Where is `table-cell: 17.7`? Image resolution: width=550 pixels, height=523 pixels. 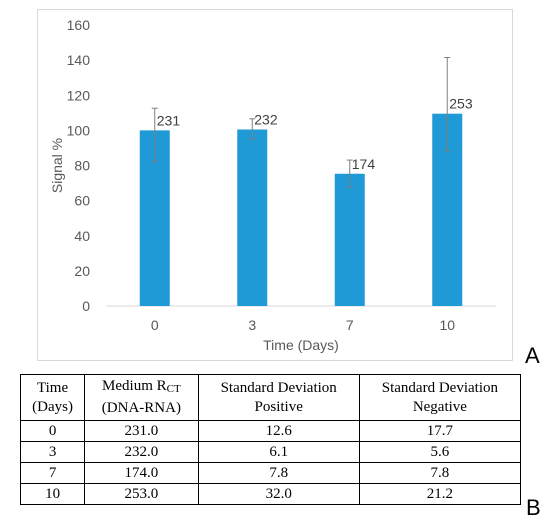
table-cell: 17.7 is located at coordinates (440, 431).